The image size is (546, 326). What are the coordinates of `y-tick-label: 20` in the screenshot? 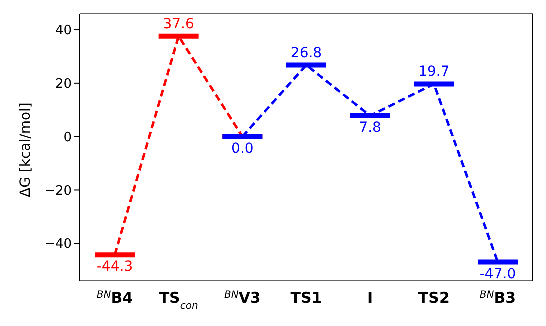 It's located at (63, 84).